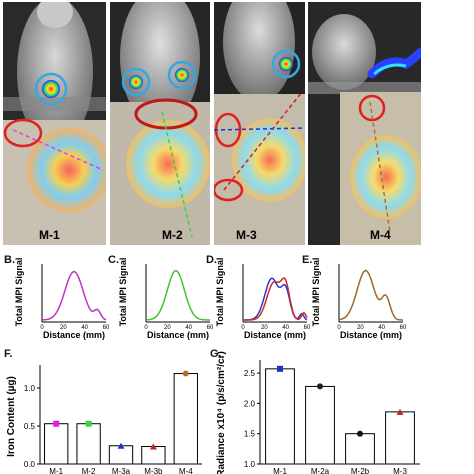 The width and height of the screenshot is (474, 474). Describe the element at coordinates (250, 434) in the screenshot. I see `y-tick-label: 1.5` at that location.